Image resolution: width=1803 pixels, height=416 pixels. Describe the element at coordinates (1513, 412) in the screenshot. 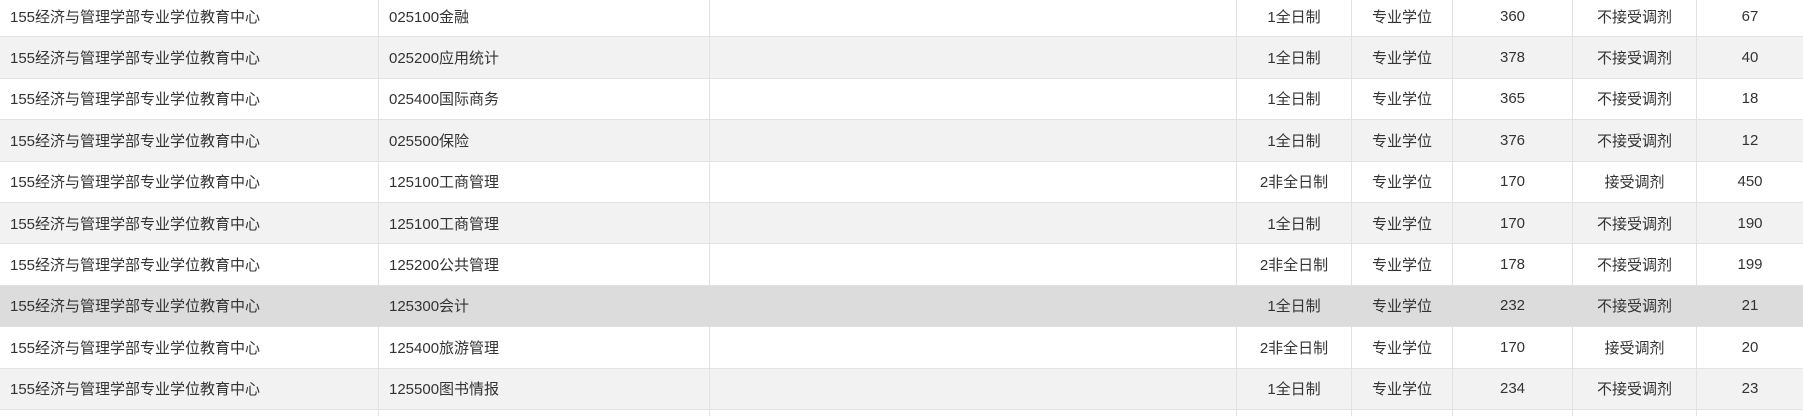

I see `cell-score` at that location.